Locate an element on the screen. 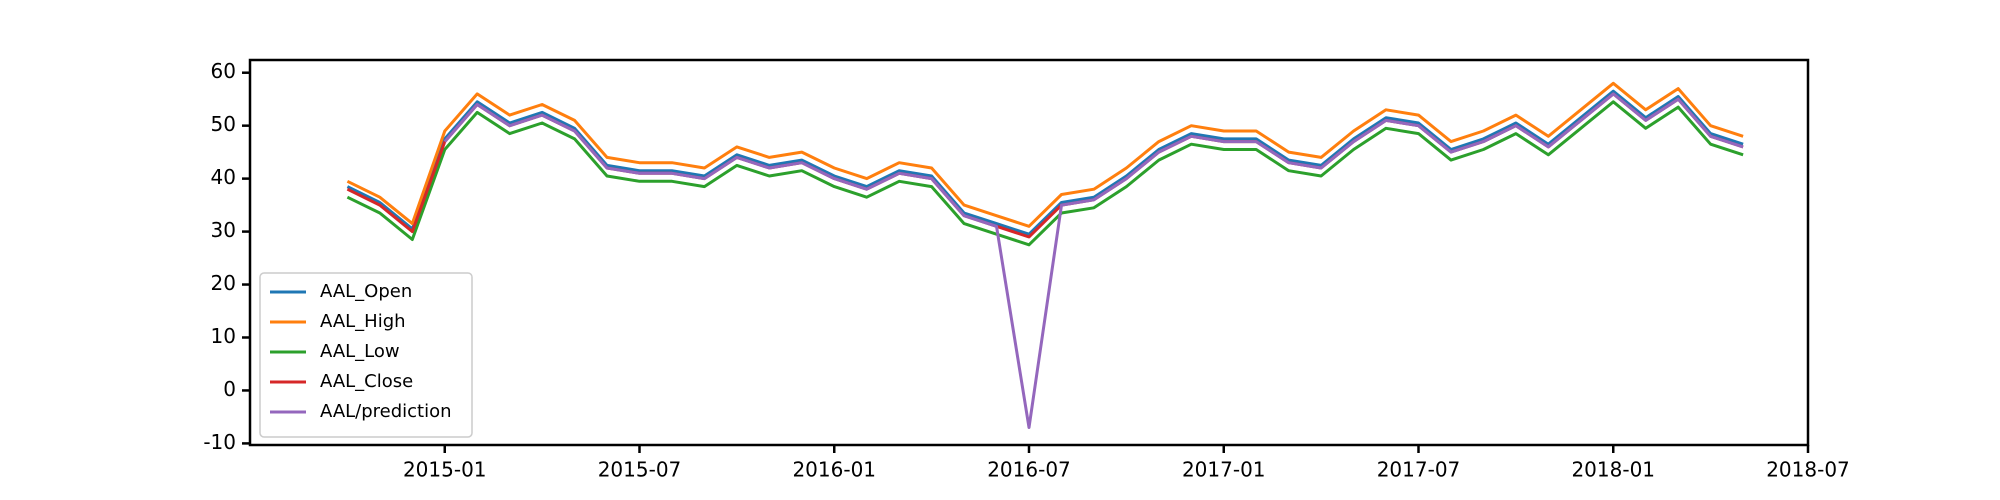  legend-box is located at coordinates (366, 355).